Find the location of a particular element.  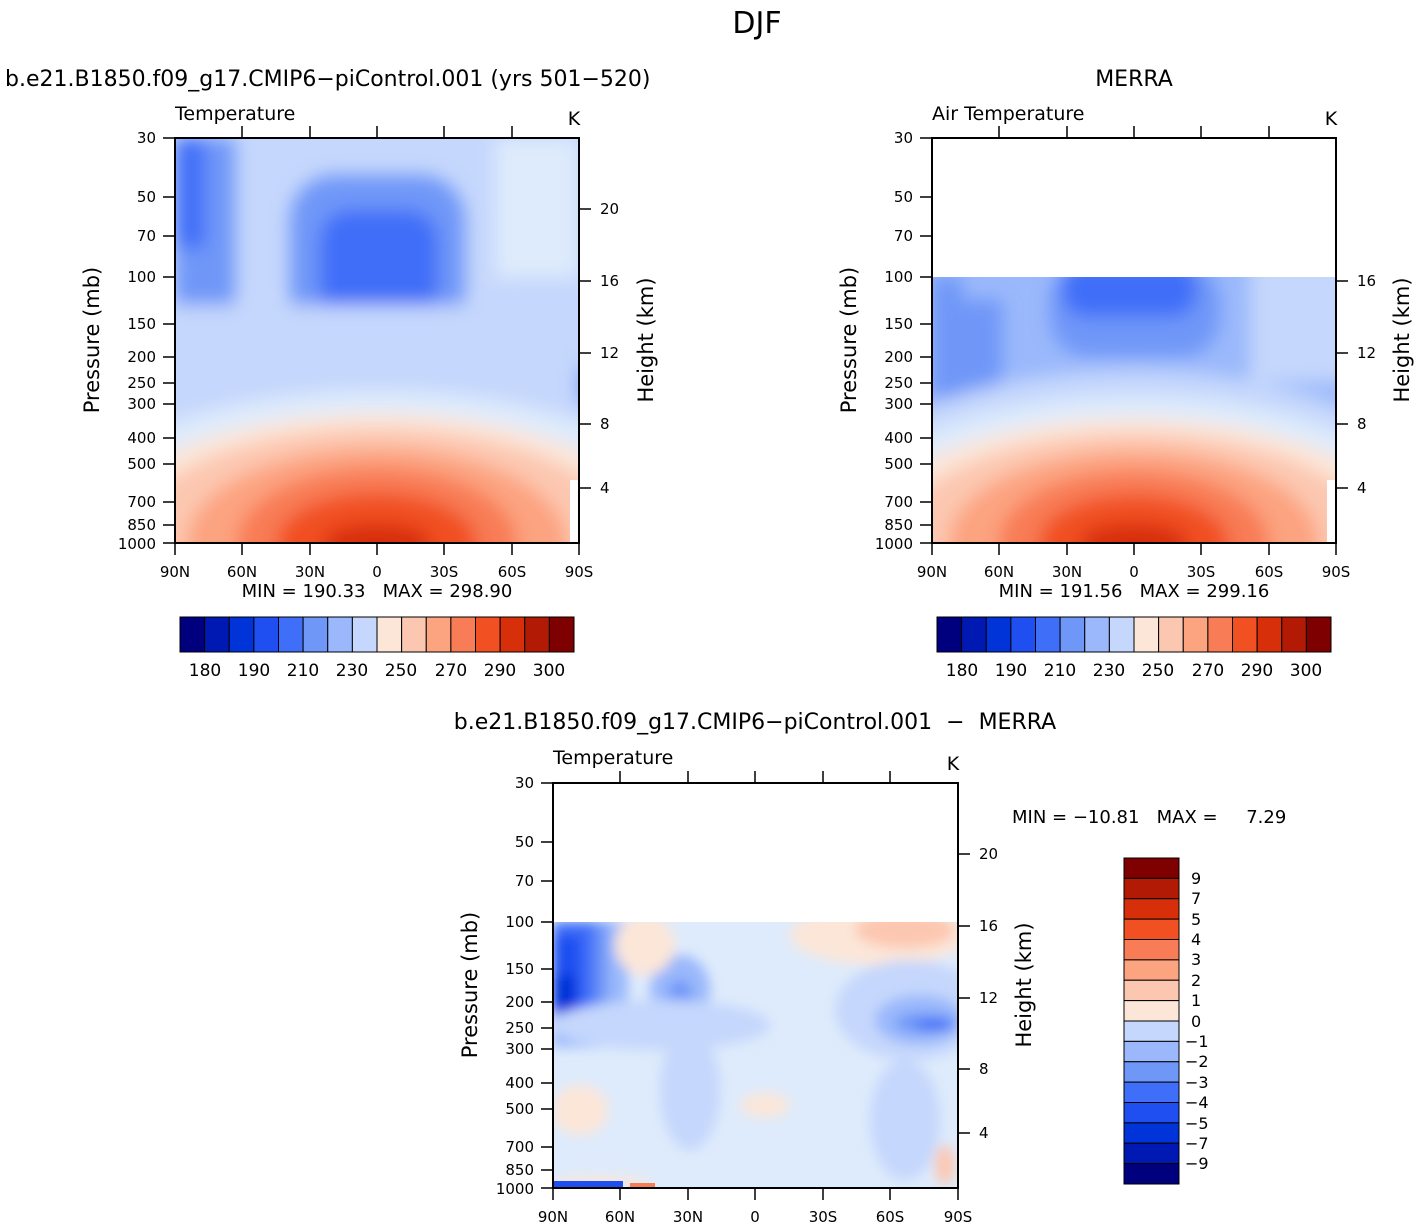

panel-model-colorbar-labels: 180 190 210 230 250 270 290 300 is located at coordinates (377, 671).